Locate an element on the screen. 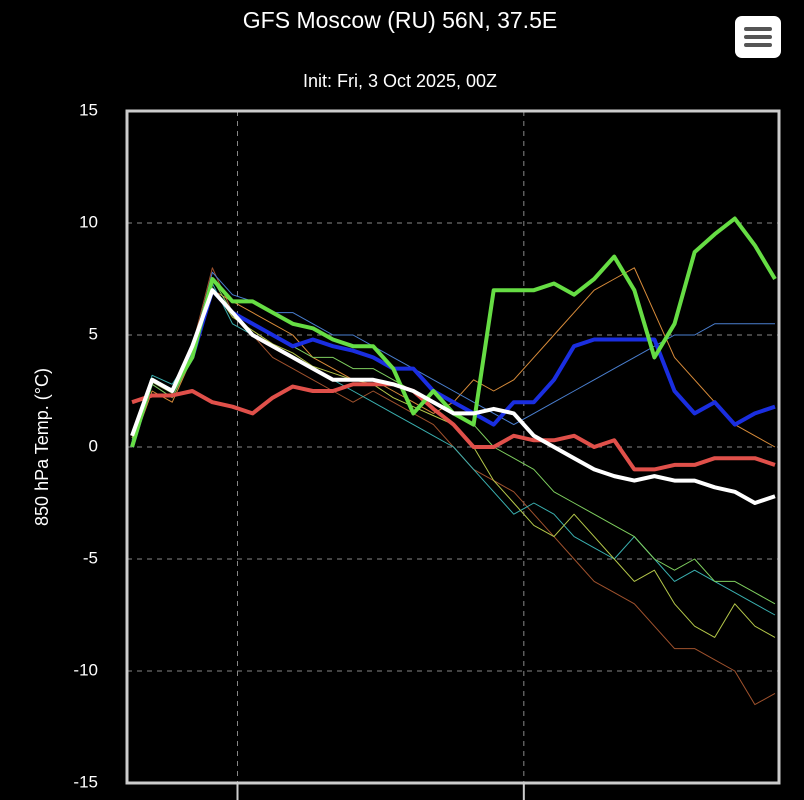 Image resolution: width=804 pixels, height=800 pixels. y-tick-label: 15 is located at coordinates (88, 109).